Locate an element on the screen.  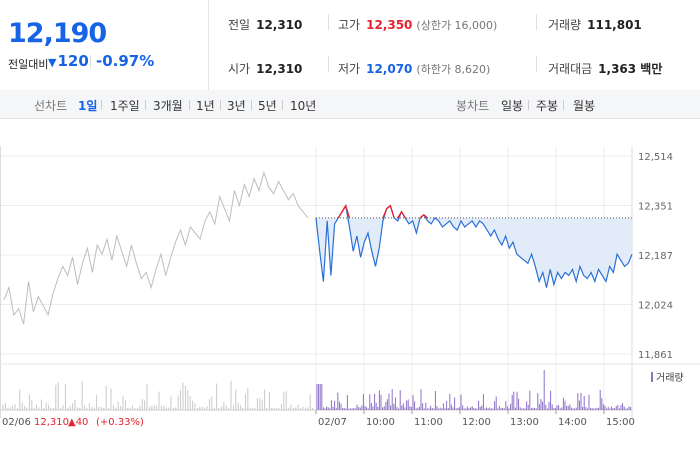
stat-label: 시가 is located at coordinates (239, 69).